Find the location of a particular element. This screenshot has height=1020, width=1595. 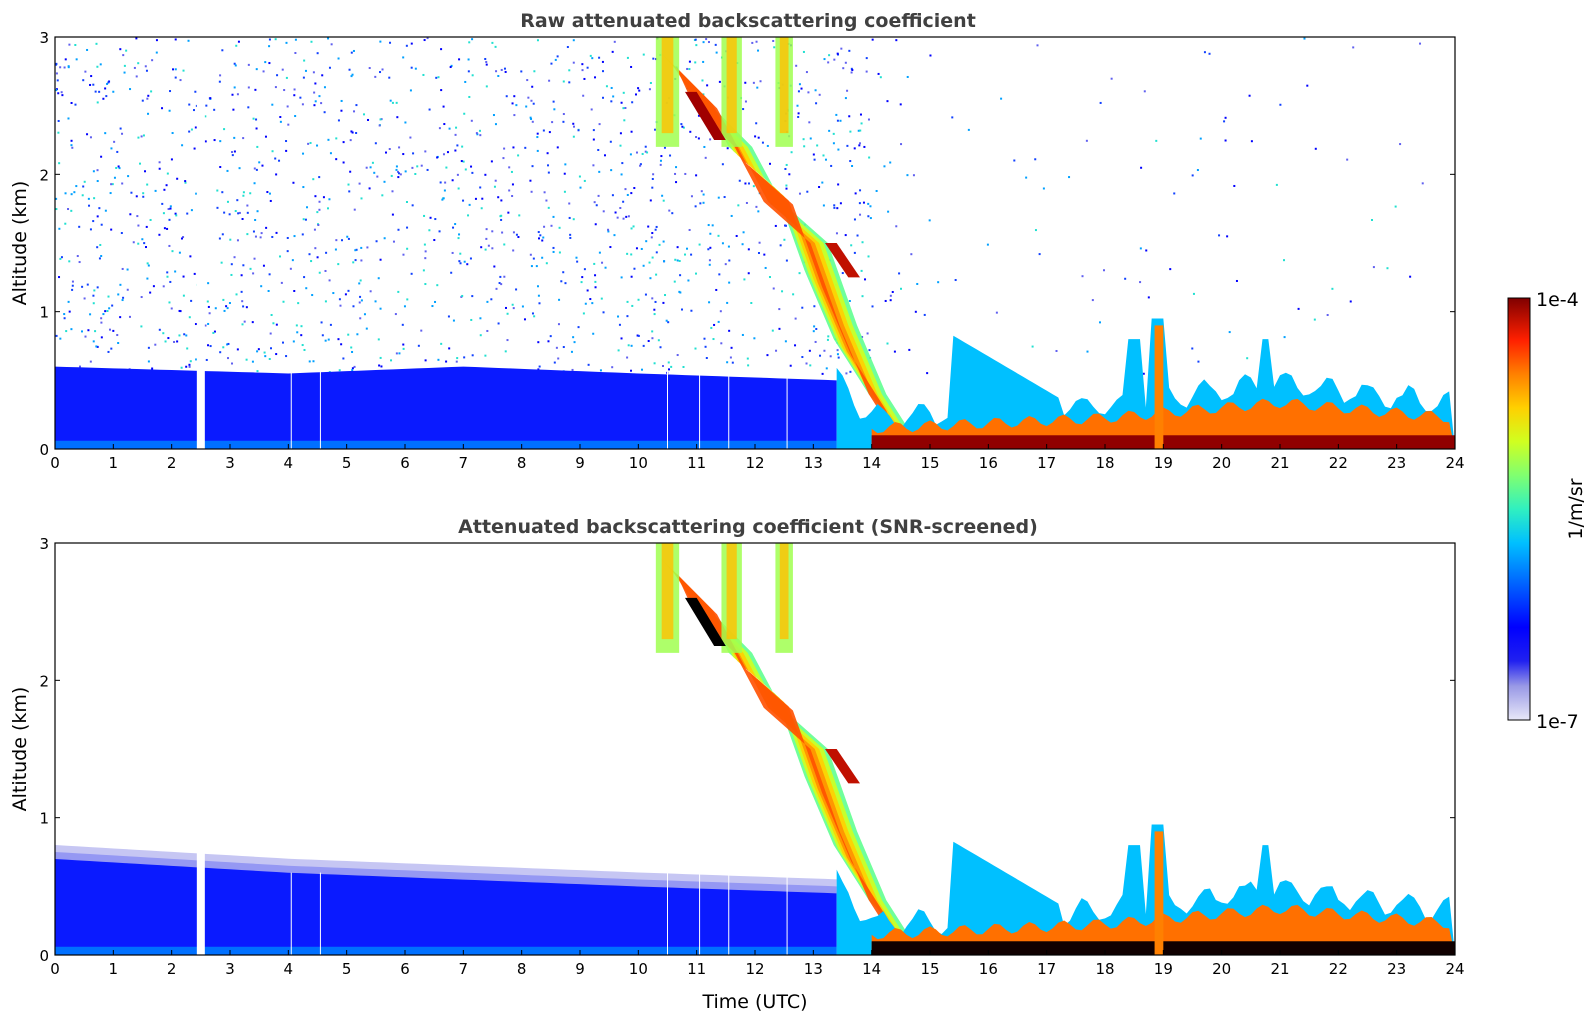

x-tick-label: 12 is located at coordinates (754, 463).